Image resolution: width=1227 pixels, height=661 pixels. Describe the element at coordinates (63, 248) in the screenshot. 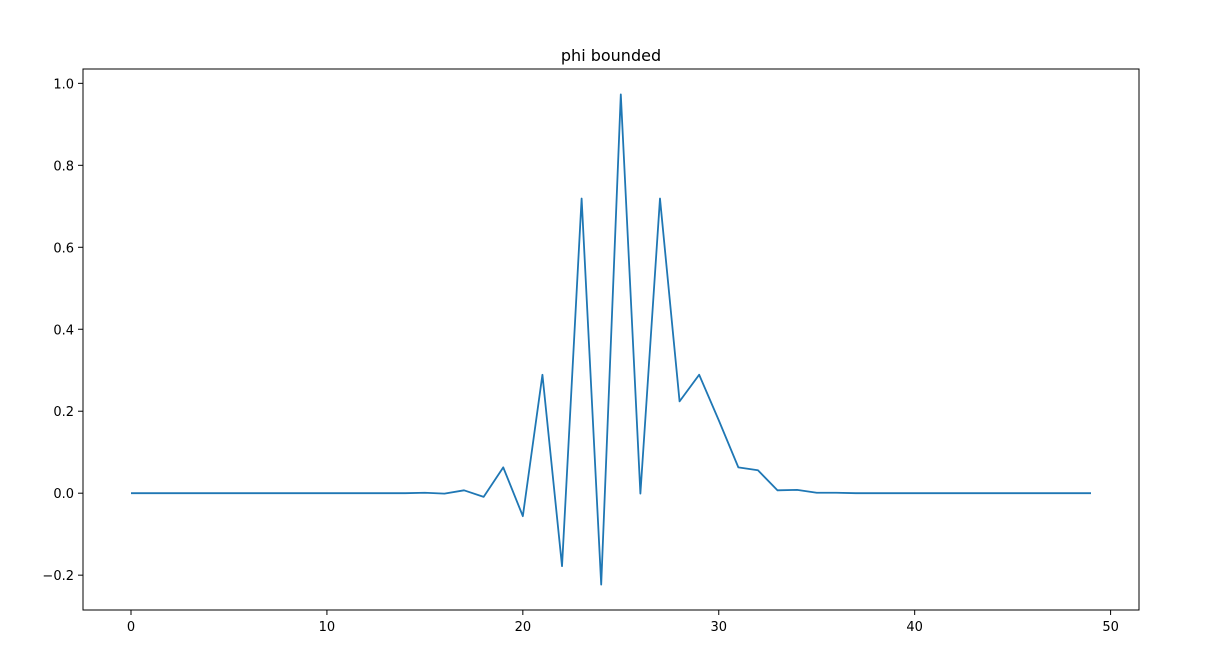

I see `y-tick-label: 0.6` at that location.